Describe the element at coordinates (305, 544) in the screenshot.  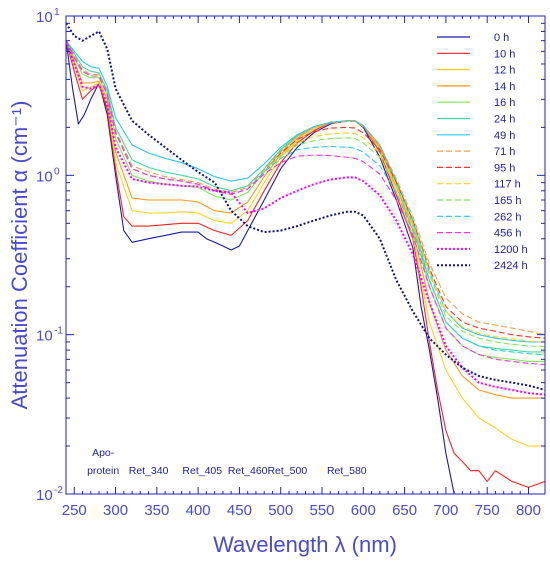
I see `x-axis-label: Wavelength λ (nm)` at that location.